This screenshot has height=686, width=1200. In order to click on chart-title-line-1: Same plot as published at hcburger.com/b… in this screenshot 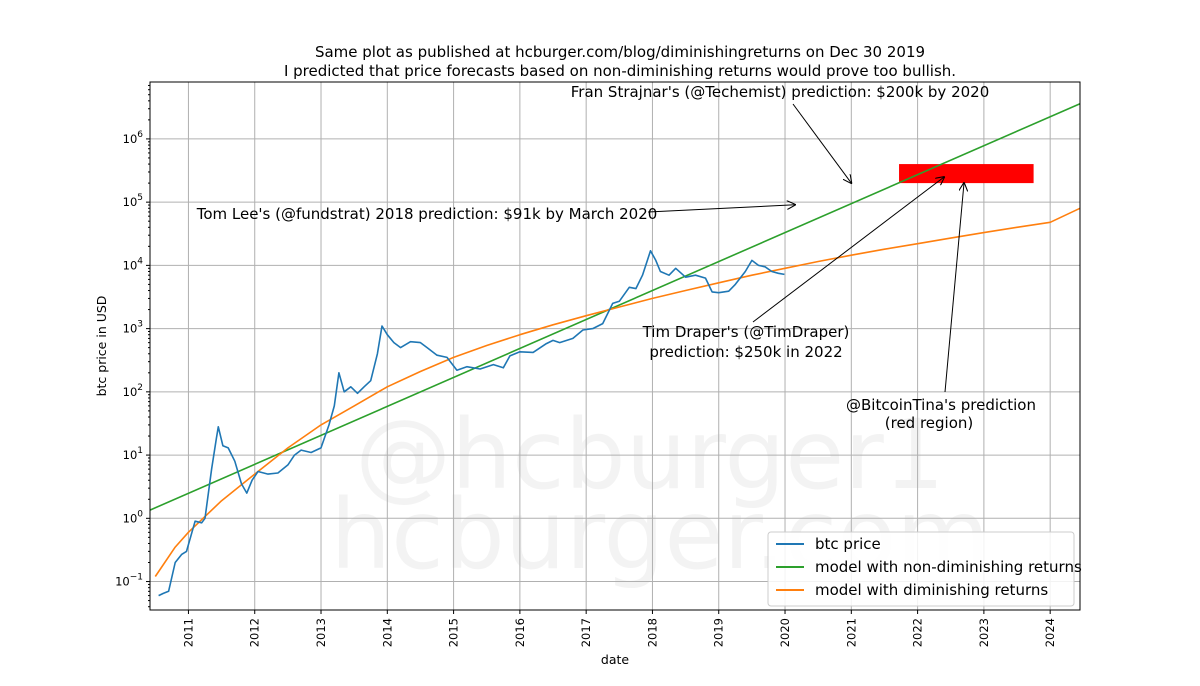, I will do `click(620, 52)`.